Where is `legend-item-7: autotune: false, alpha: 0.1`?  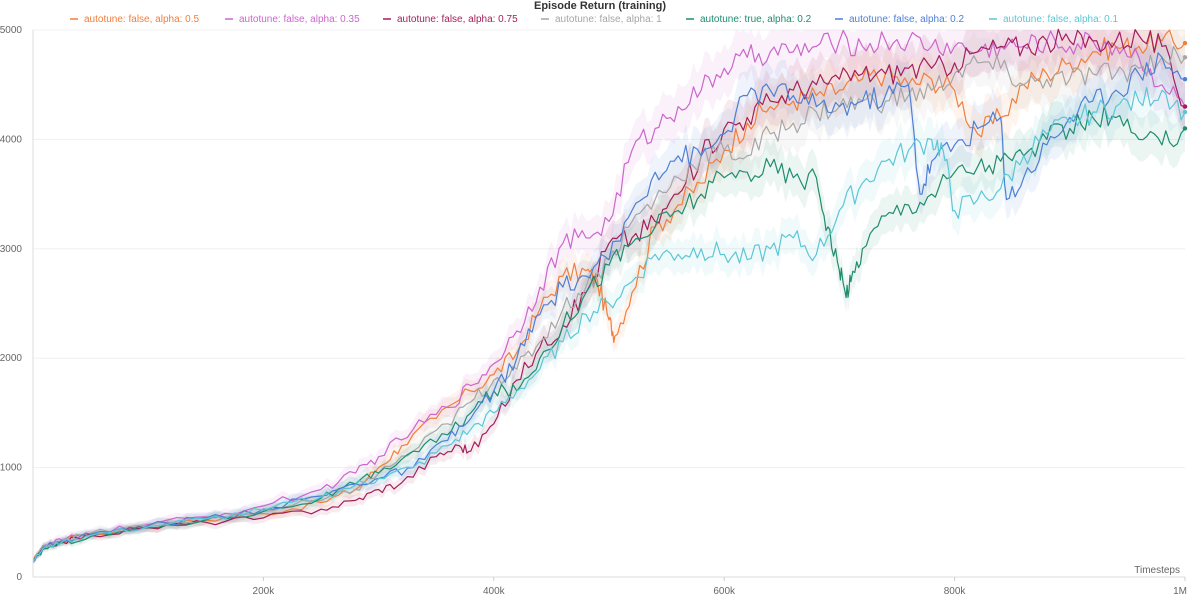
legend-item-7: autotune: false, alpha: 0.1 is located at coordinates (1054, 19).